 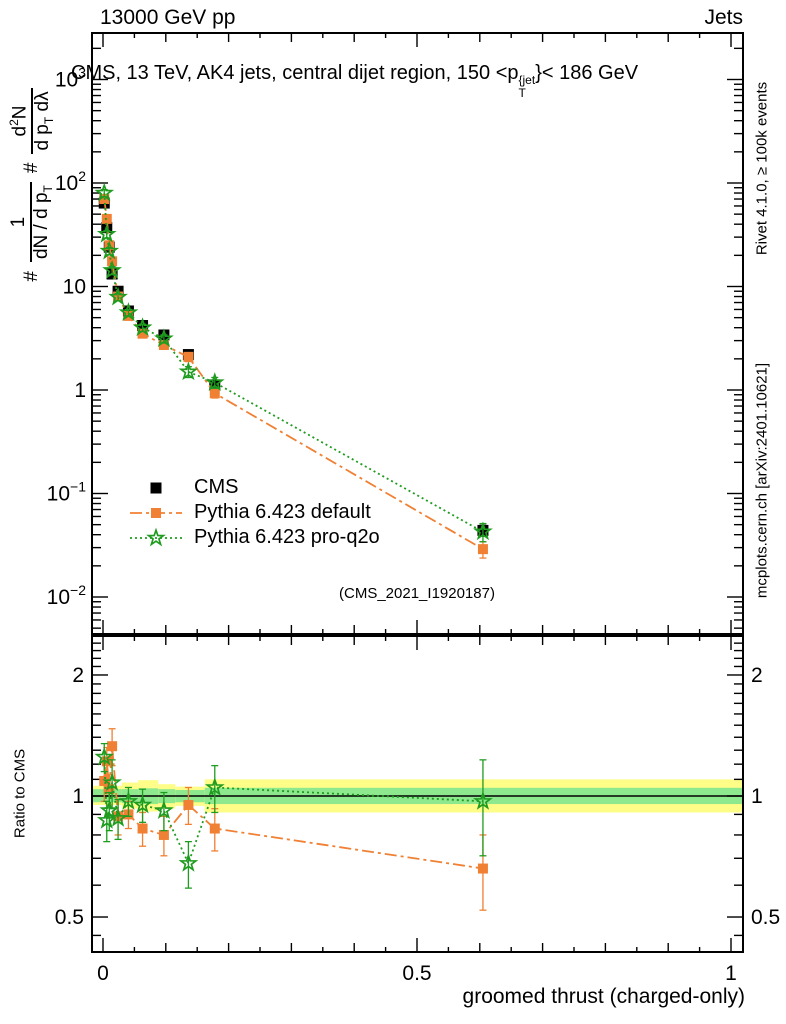 What do you see at coordinates (31, 276) in the screenshot?
I see `ylabel-hash-1: #` at bounding box center [31, 276].